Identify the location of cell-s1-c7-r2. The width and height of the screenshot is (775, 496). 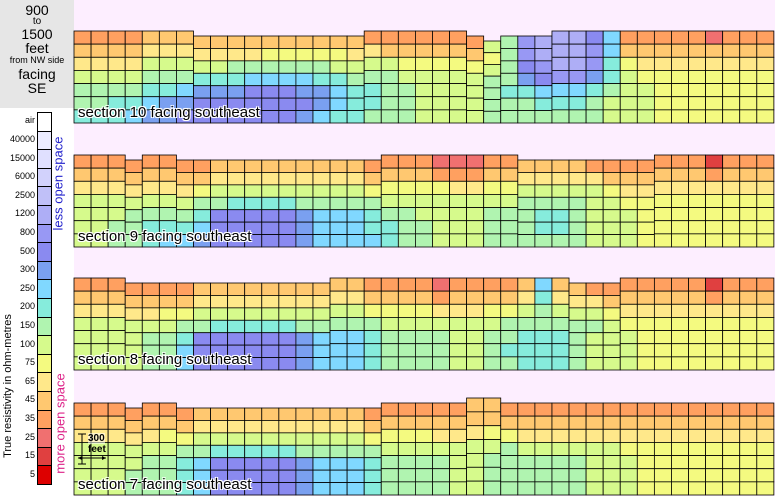
(202, 191).